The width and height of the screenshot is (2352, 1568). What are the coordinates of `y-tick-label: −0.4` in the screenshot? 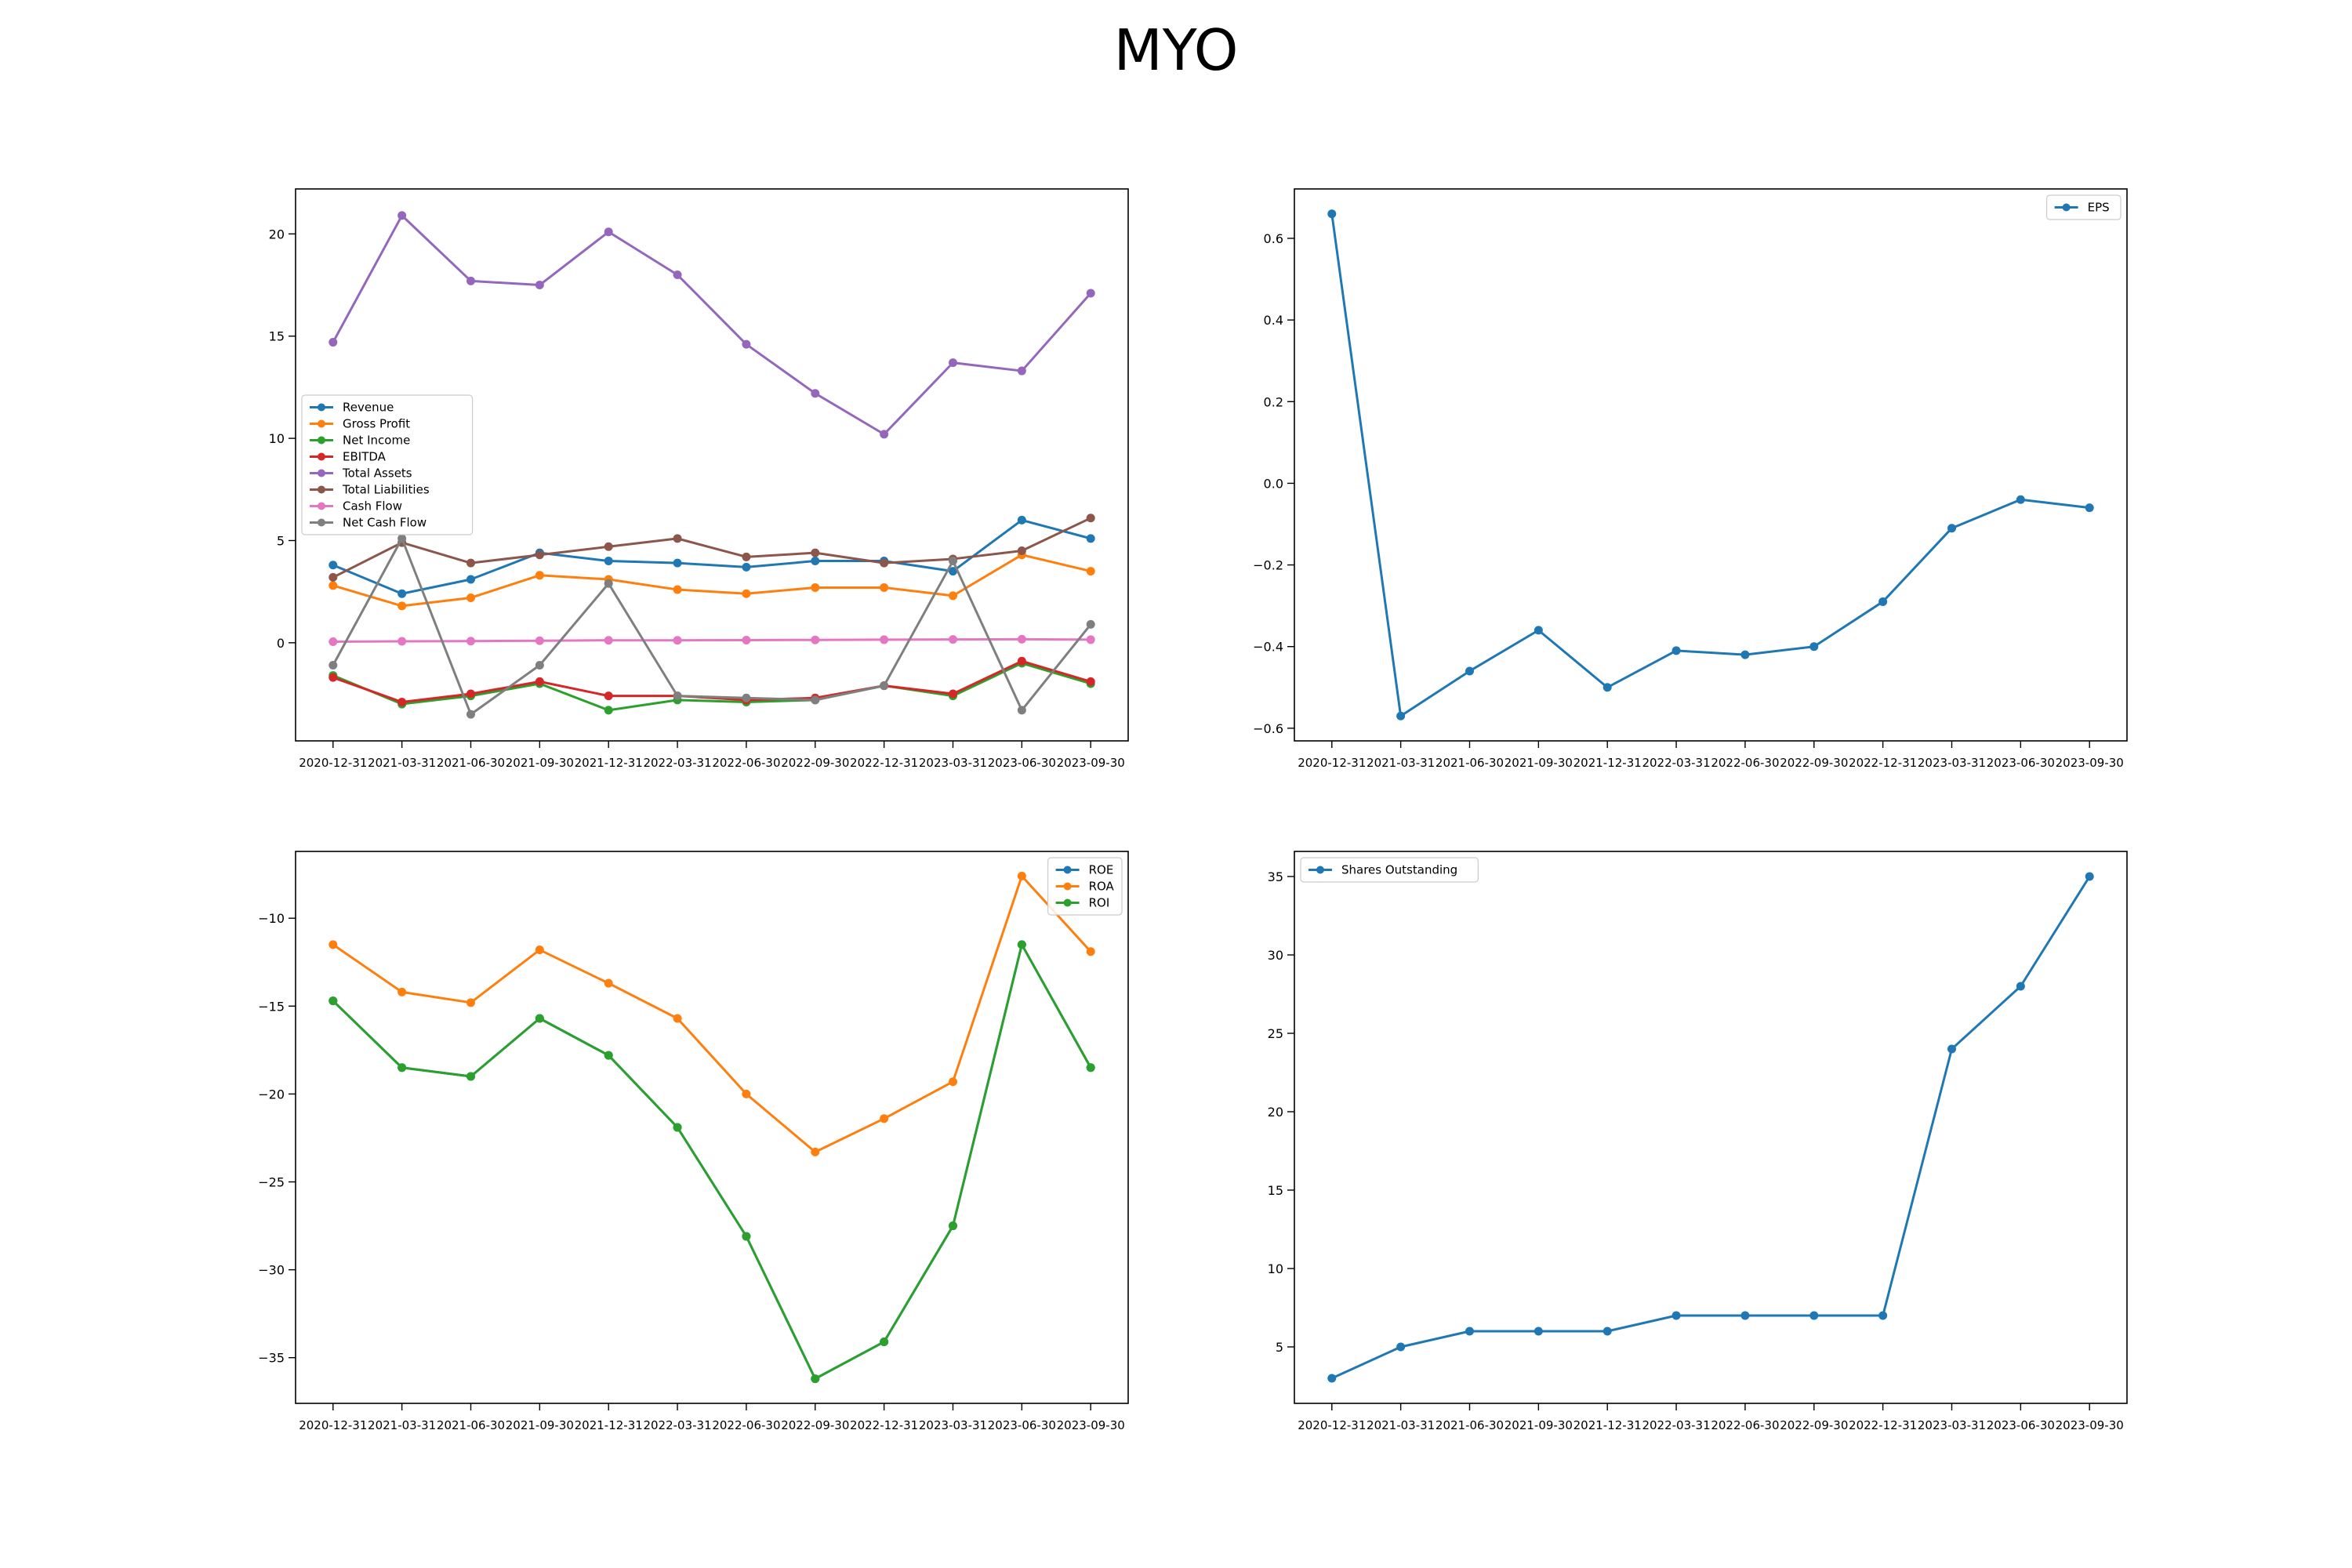 It's located at (1268, 647).